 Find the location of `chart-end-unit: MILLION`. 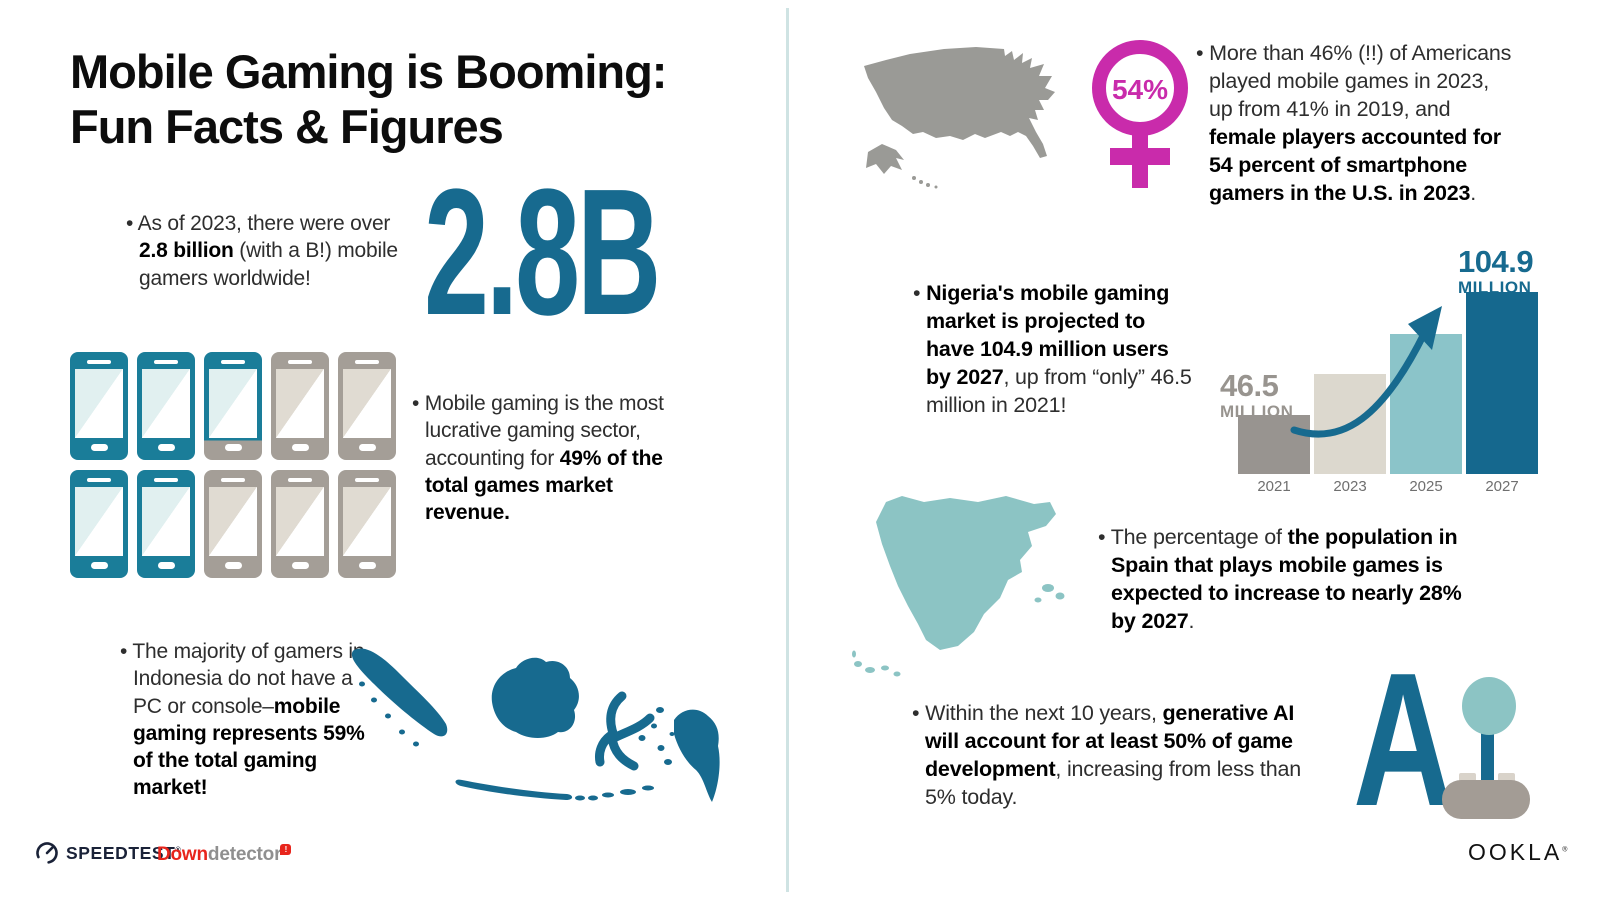

chart-end-unit: MILLION is located at coordinates (1495, 287).